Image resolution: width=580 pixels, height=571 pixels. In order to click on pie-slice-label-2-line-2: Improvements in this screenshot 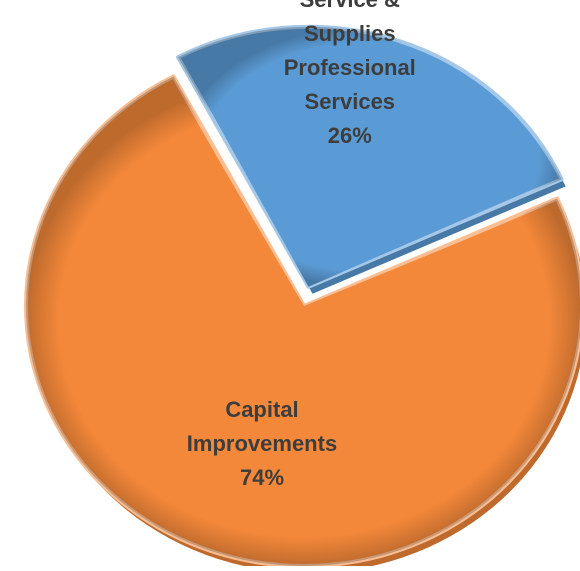, I will do `click(262, 443)`.